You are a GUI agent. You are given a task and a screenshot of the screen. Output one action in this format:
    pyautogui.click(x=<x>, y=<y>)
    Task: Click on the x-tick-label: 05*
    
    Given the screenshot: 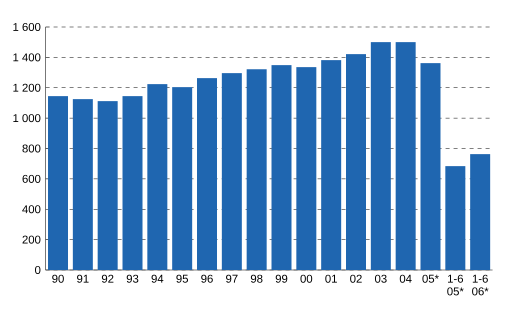 What is the action you would take?
    pyautogui.click(x=430, y=278)
    